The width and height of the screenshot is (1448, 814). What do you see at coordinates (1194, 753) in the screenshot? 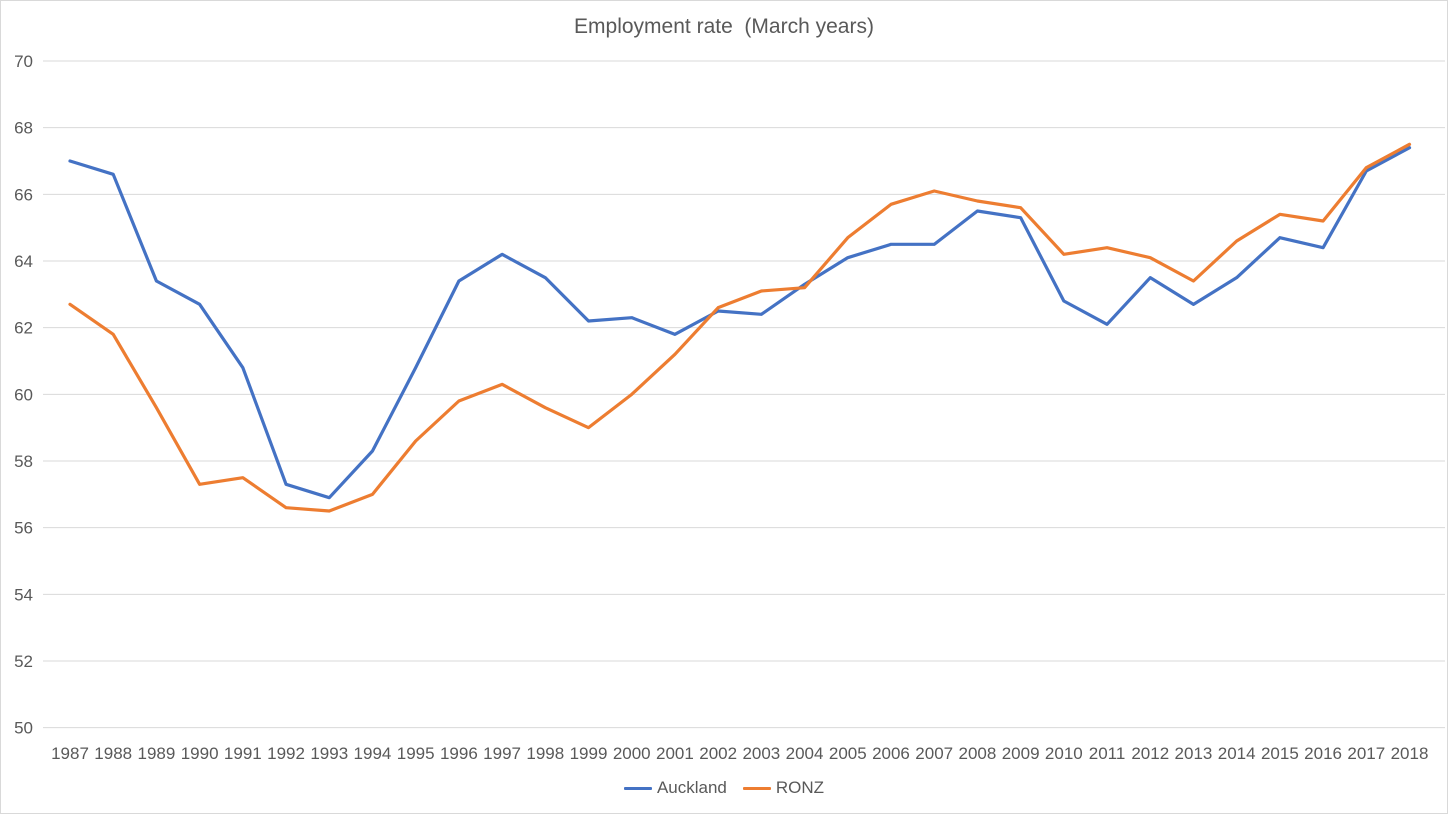
I see `x-axis-tick-label: 2013` at bounding box center [1194, 753].